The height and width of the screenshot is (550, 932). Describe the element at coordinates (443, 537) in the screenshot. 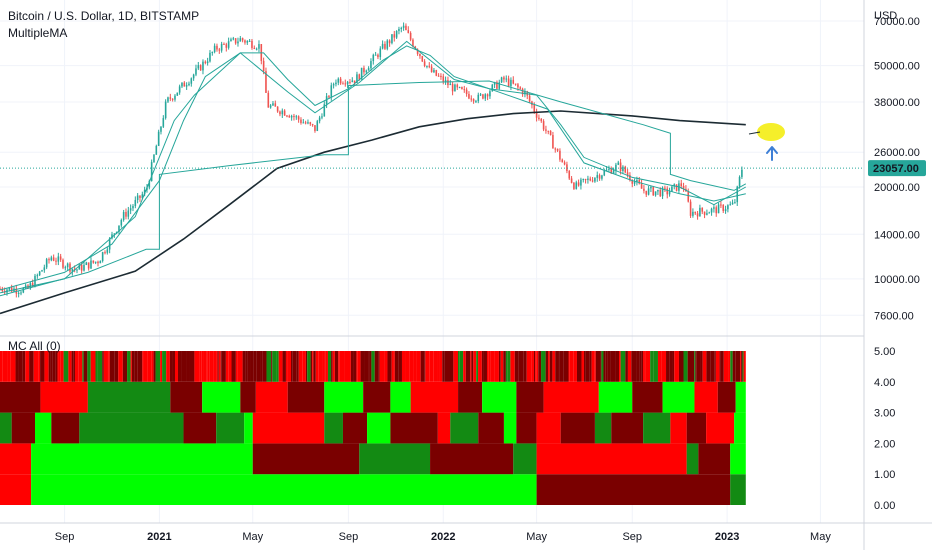

I see `time-axis: Sep 2021 May Sep 2022 May Sep 2023 May` at that location.